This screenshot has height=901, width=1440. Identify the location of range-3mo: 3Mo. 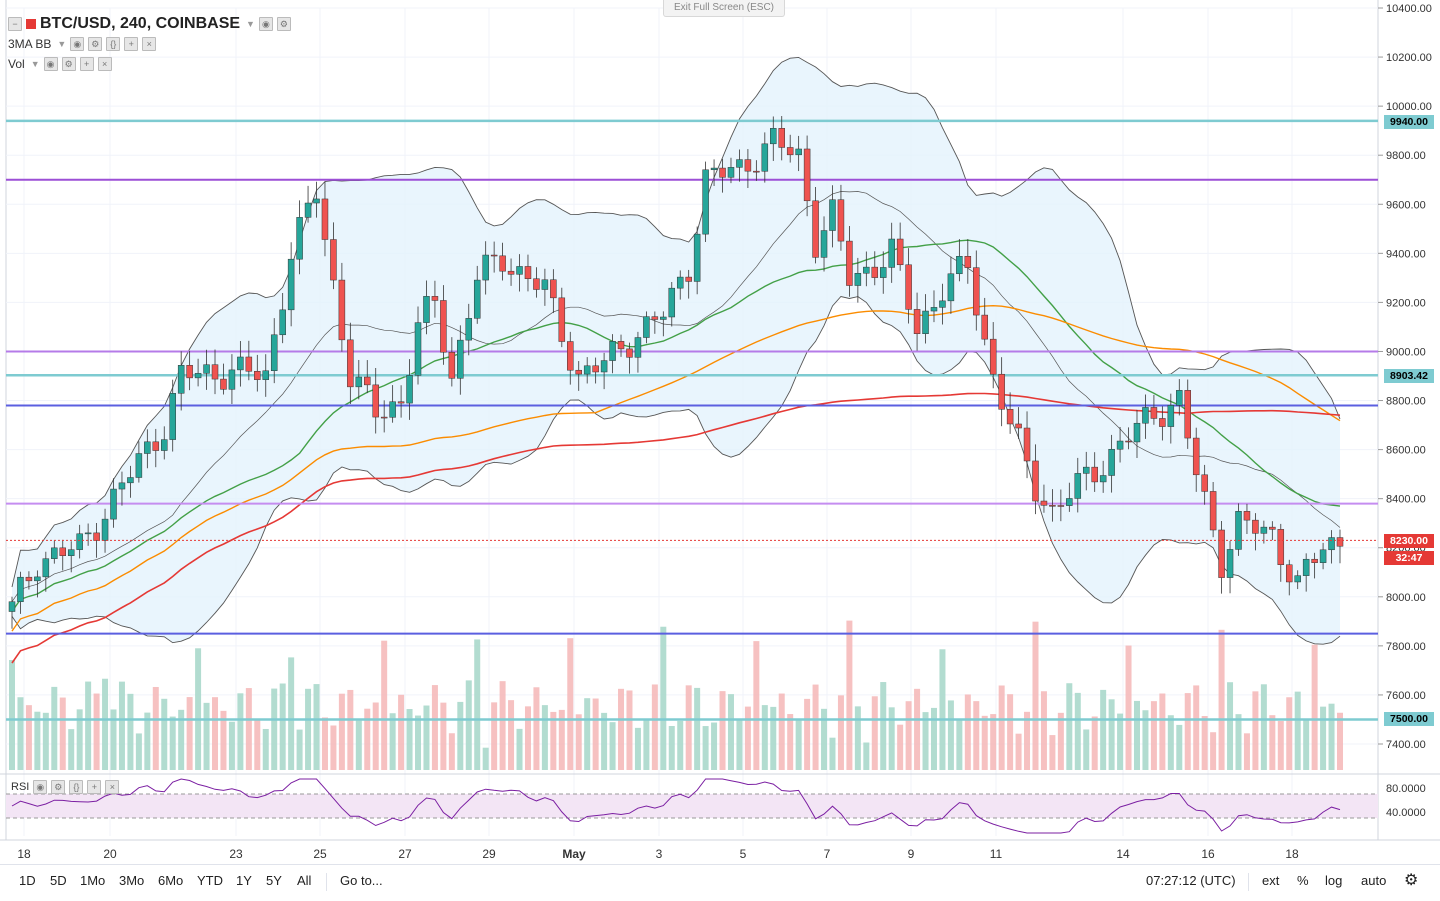
(132, 880).